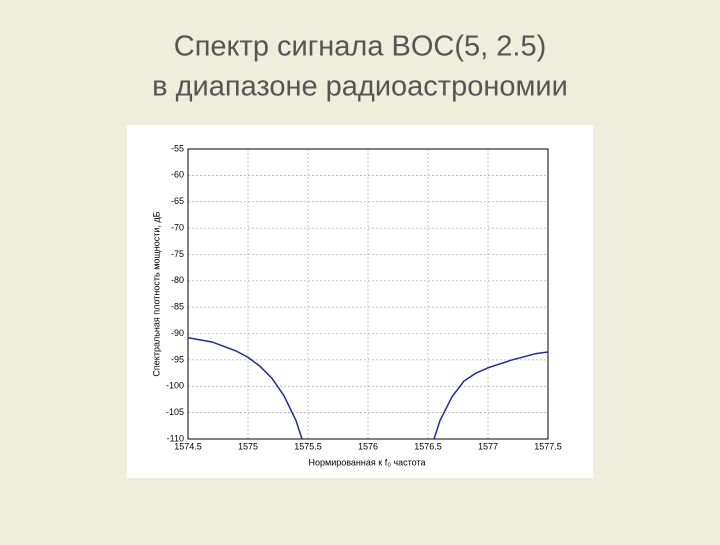 This screenshot has height=545, width=720. Describe the element at coordinates (175, 438) in the screenshot. I see `y-tick-label: -110` at that location.